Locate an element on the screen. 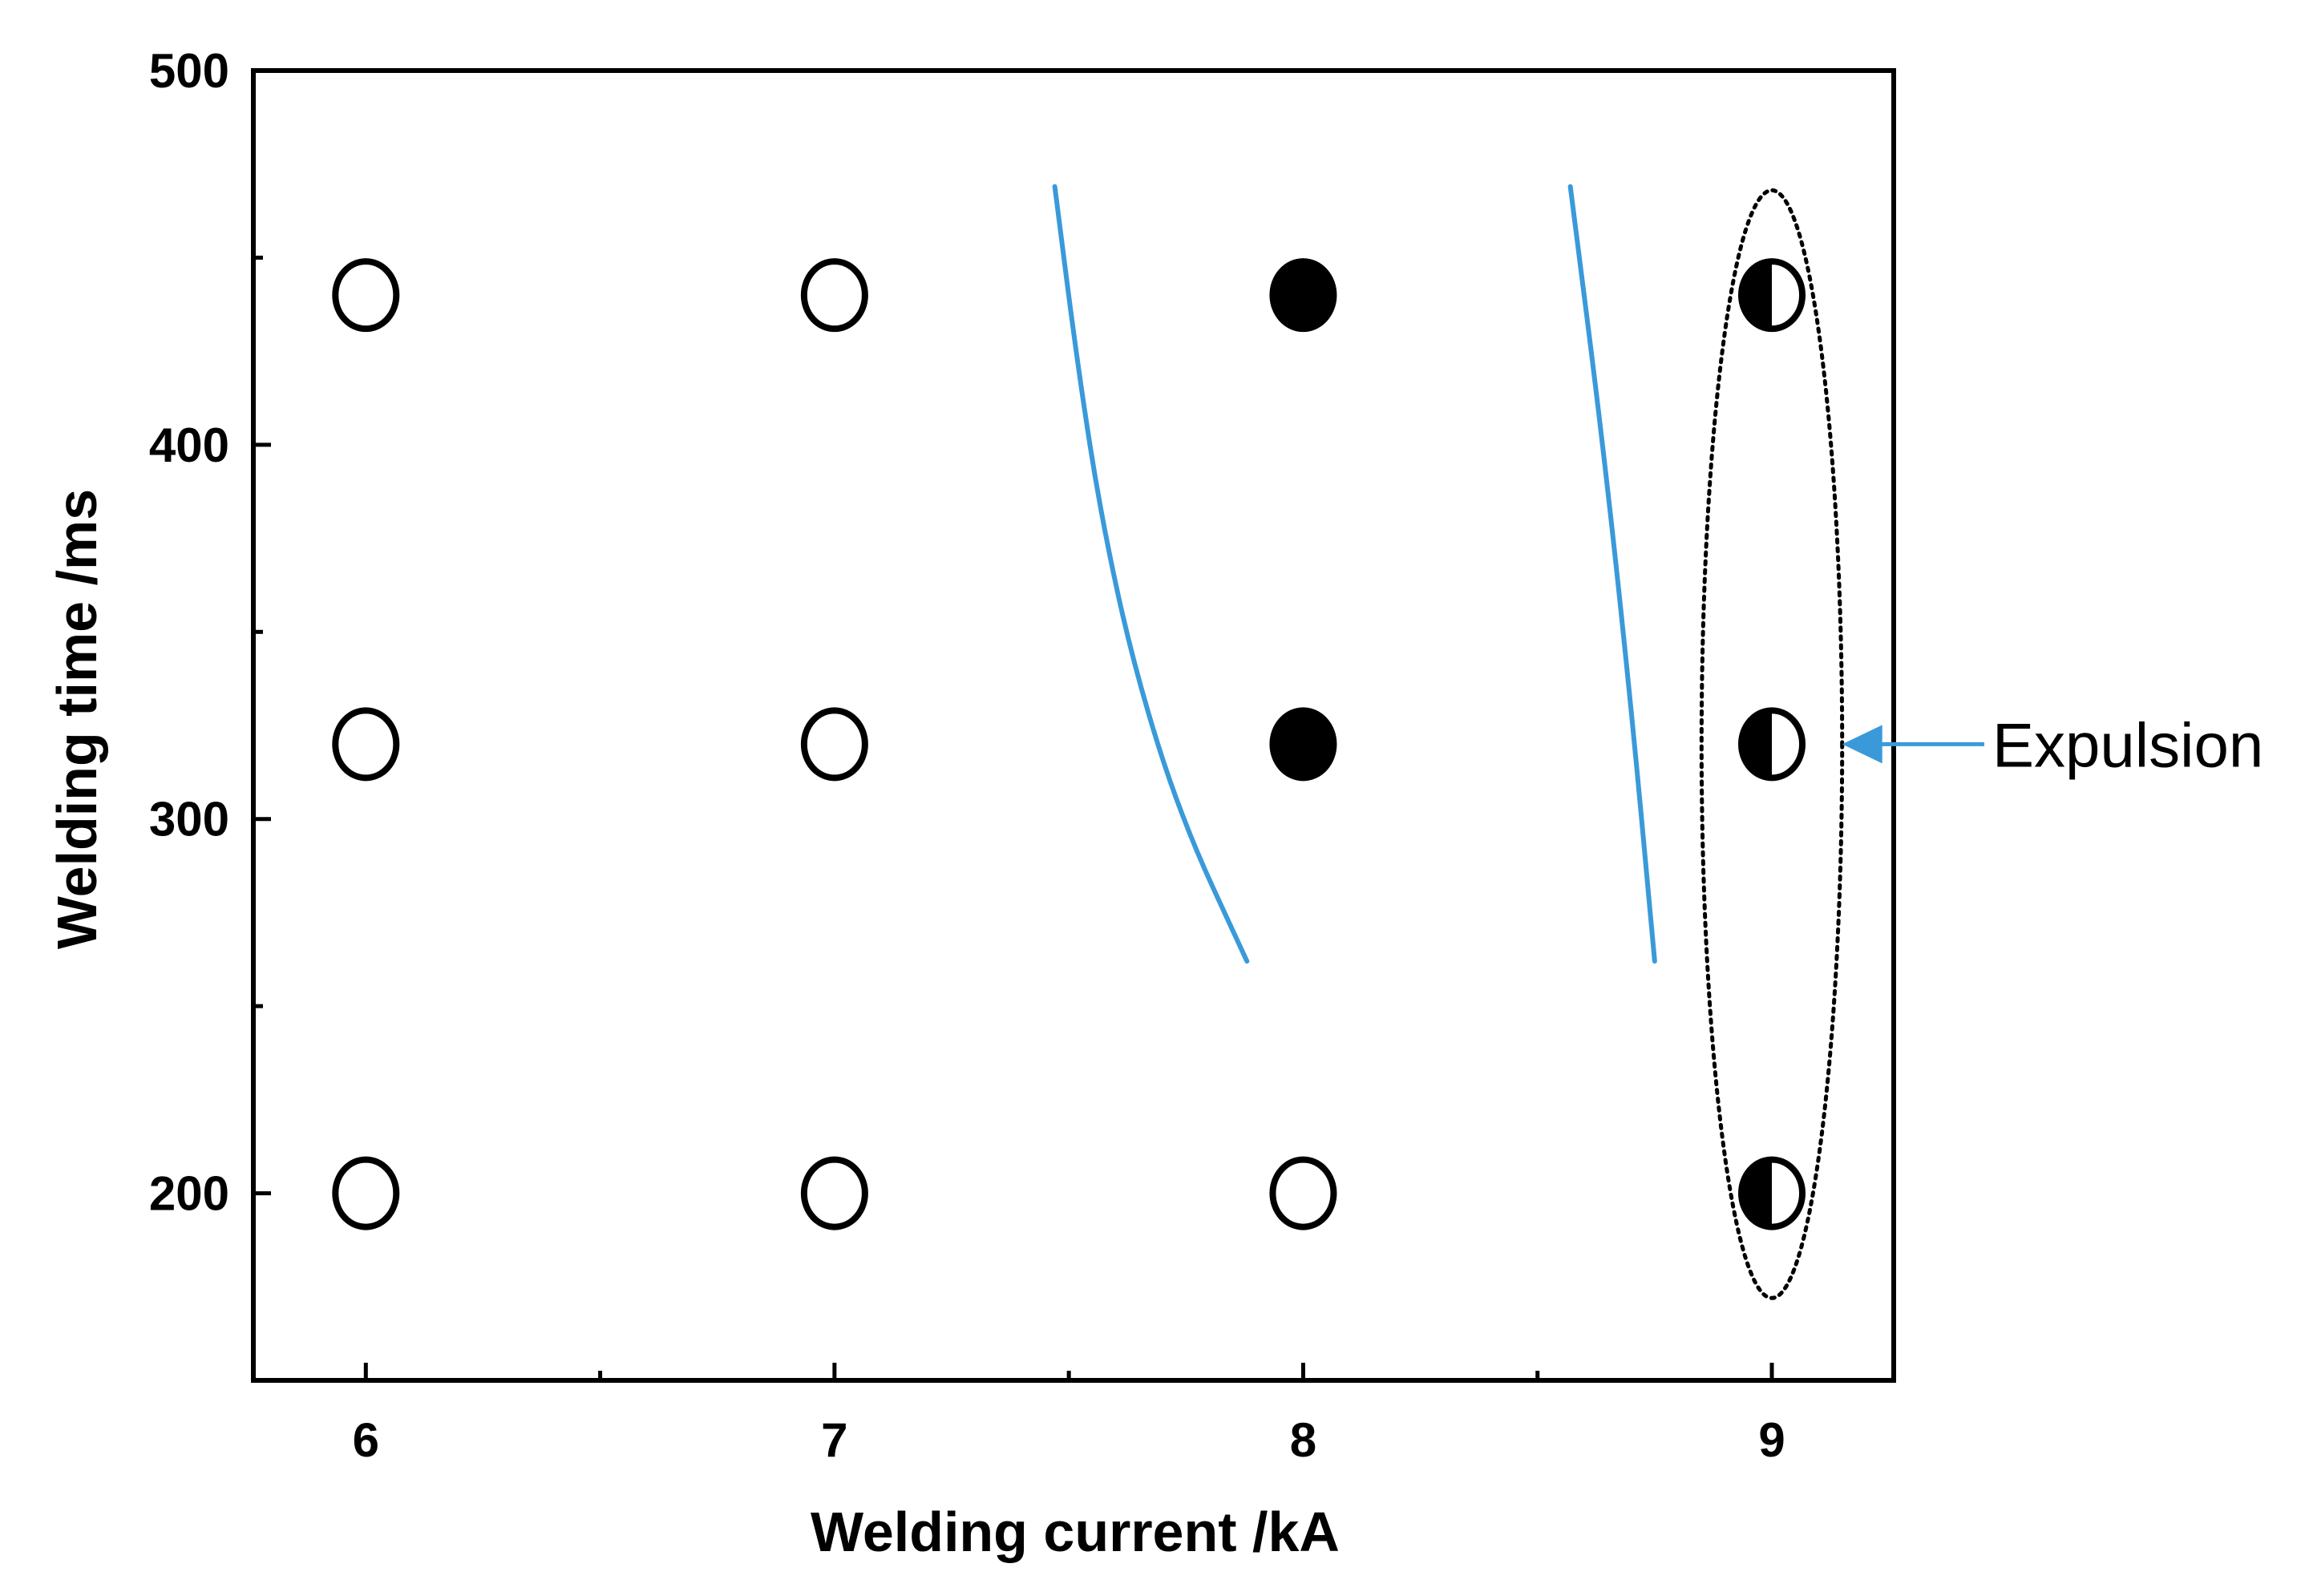  x-axis-title: Welding current /kA is located at coordinates (1076, 1532).